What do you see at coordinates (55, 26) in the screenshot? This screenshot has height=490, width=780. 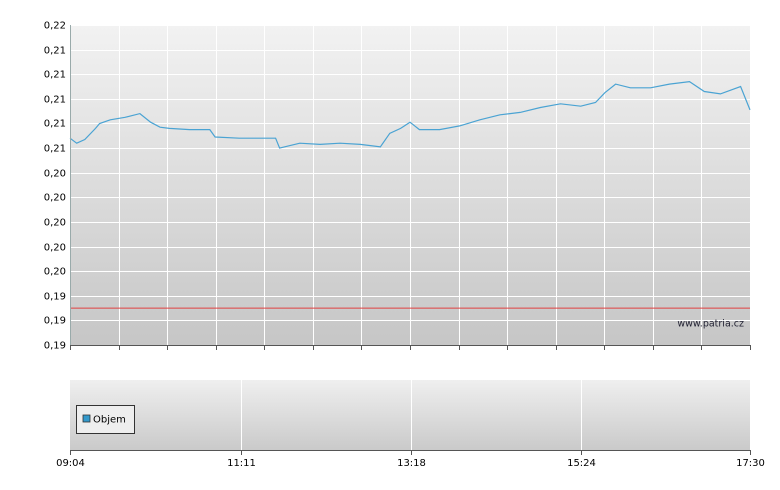 I see `y-tick-label: 0,22` at bounding box center [55, 26].